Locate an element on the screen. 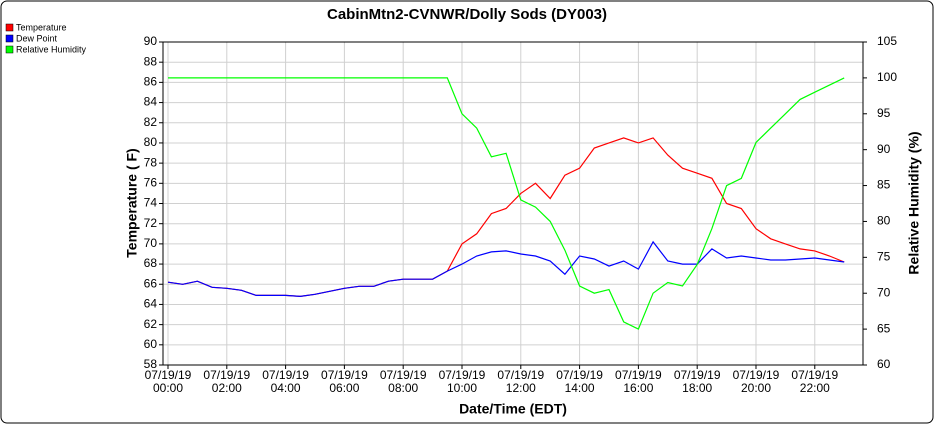 This screenshot has height=430, width=935. x-tick-label: 07/19/19 18:00 is located at coordinates (697, 381).